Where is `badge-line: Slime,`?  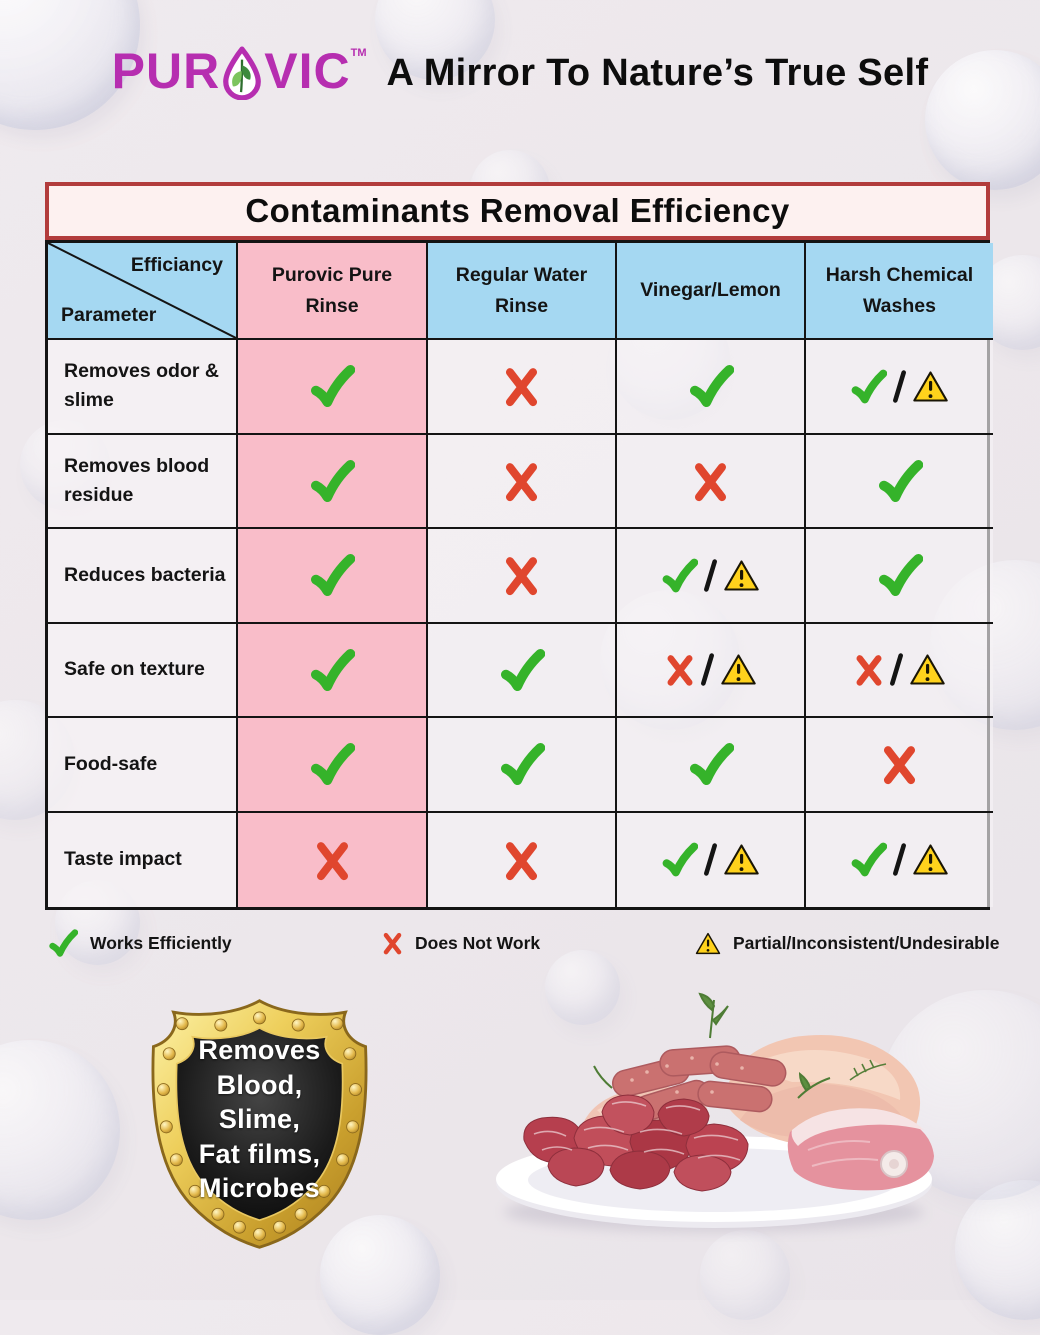 badge-line: Slime, is located at coordinates (259, 1119).